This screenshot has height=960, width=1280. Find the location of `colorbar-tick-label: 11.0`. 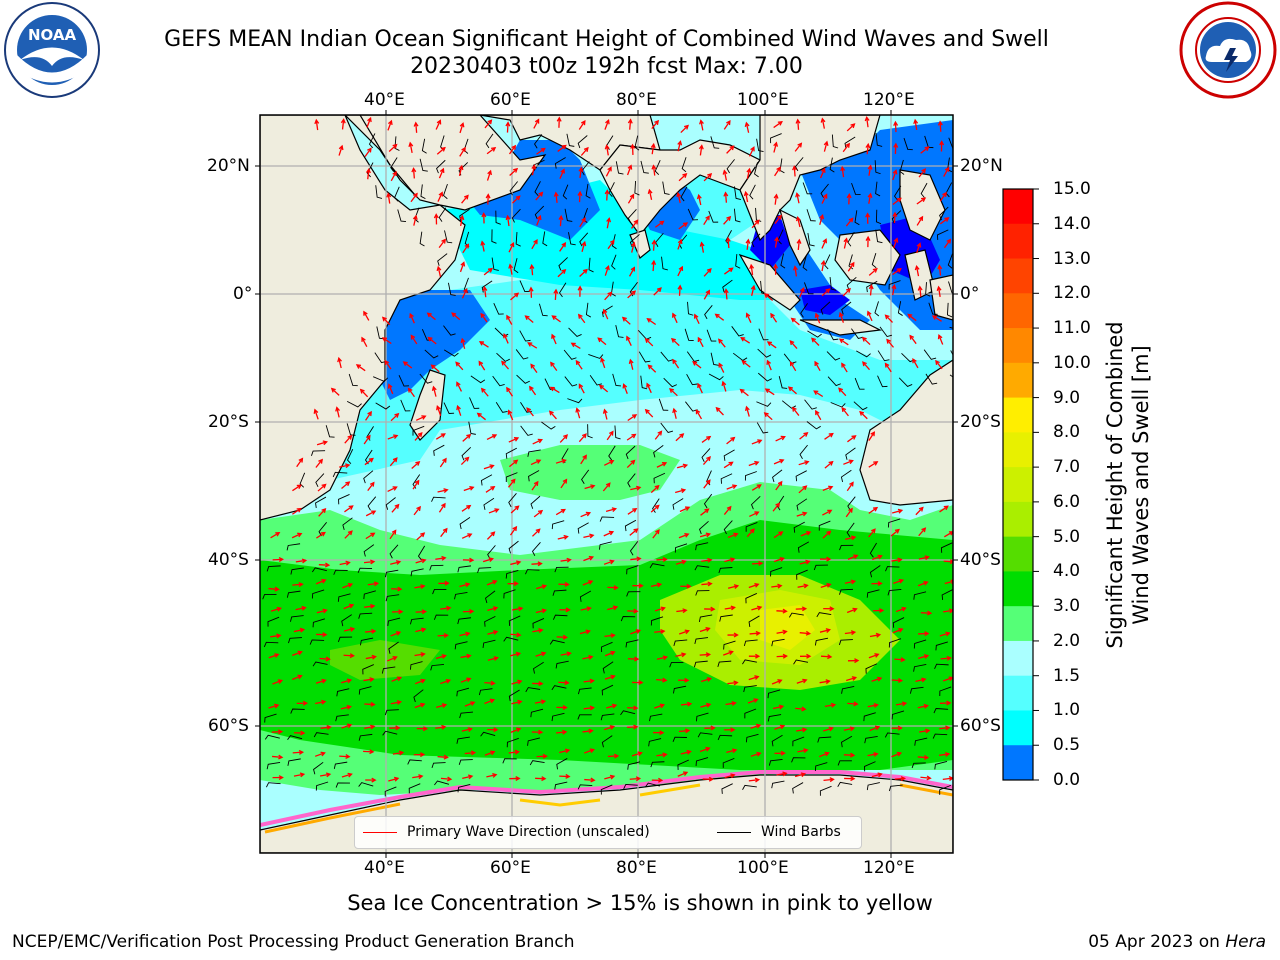

colorbar-tick-label: 11.0 is located at coordinates (1072, 328).